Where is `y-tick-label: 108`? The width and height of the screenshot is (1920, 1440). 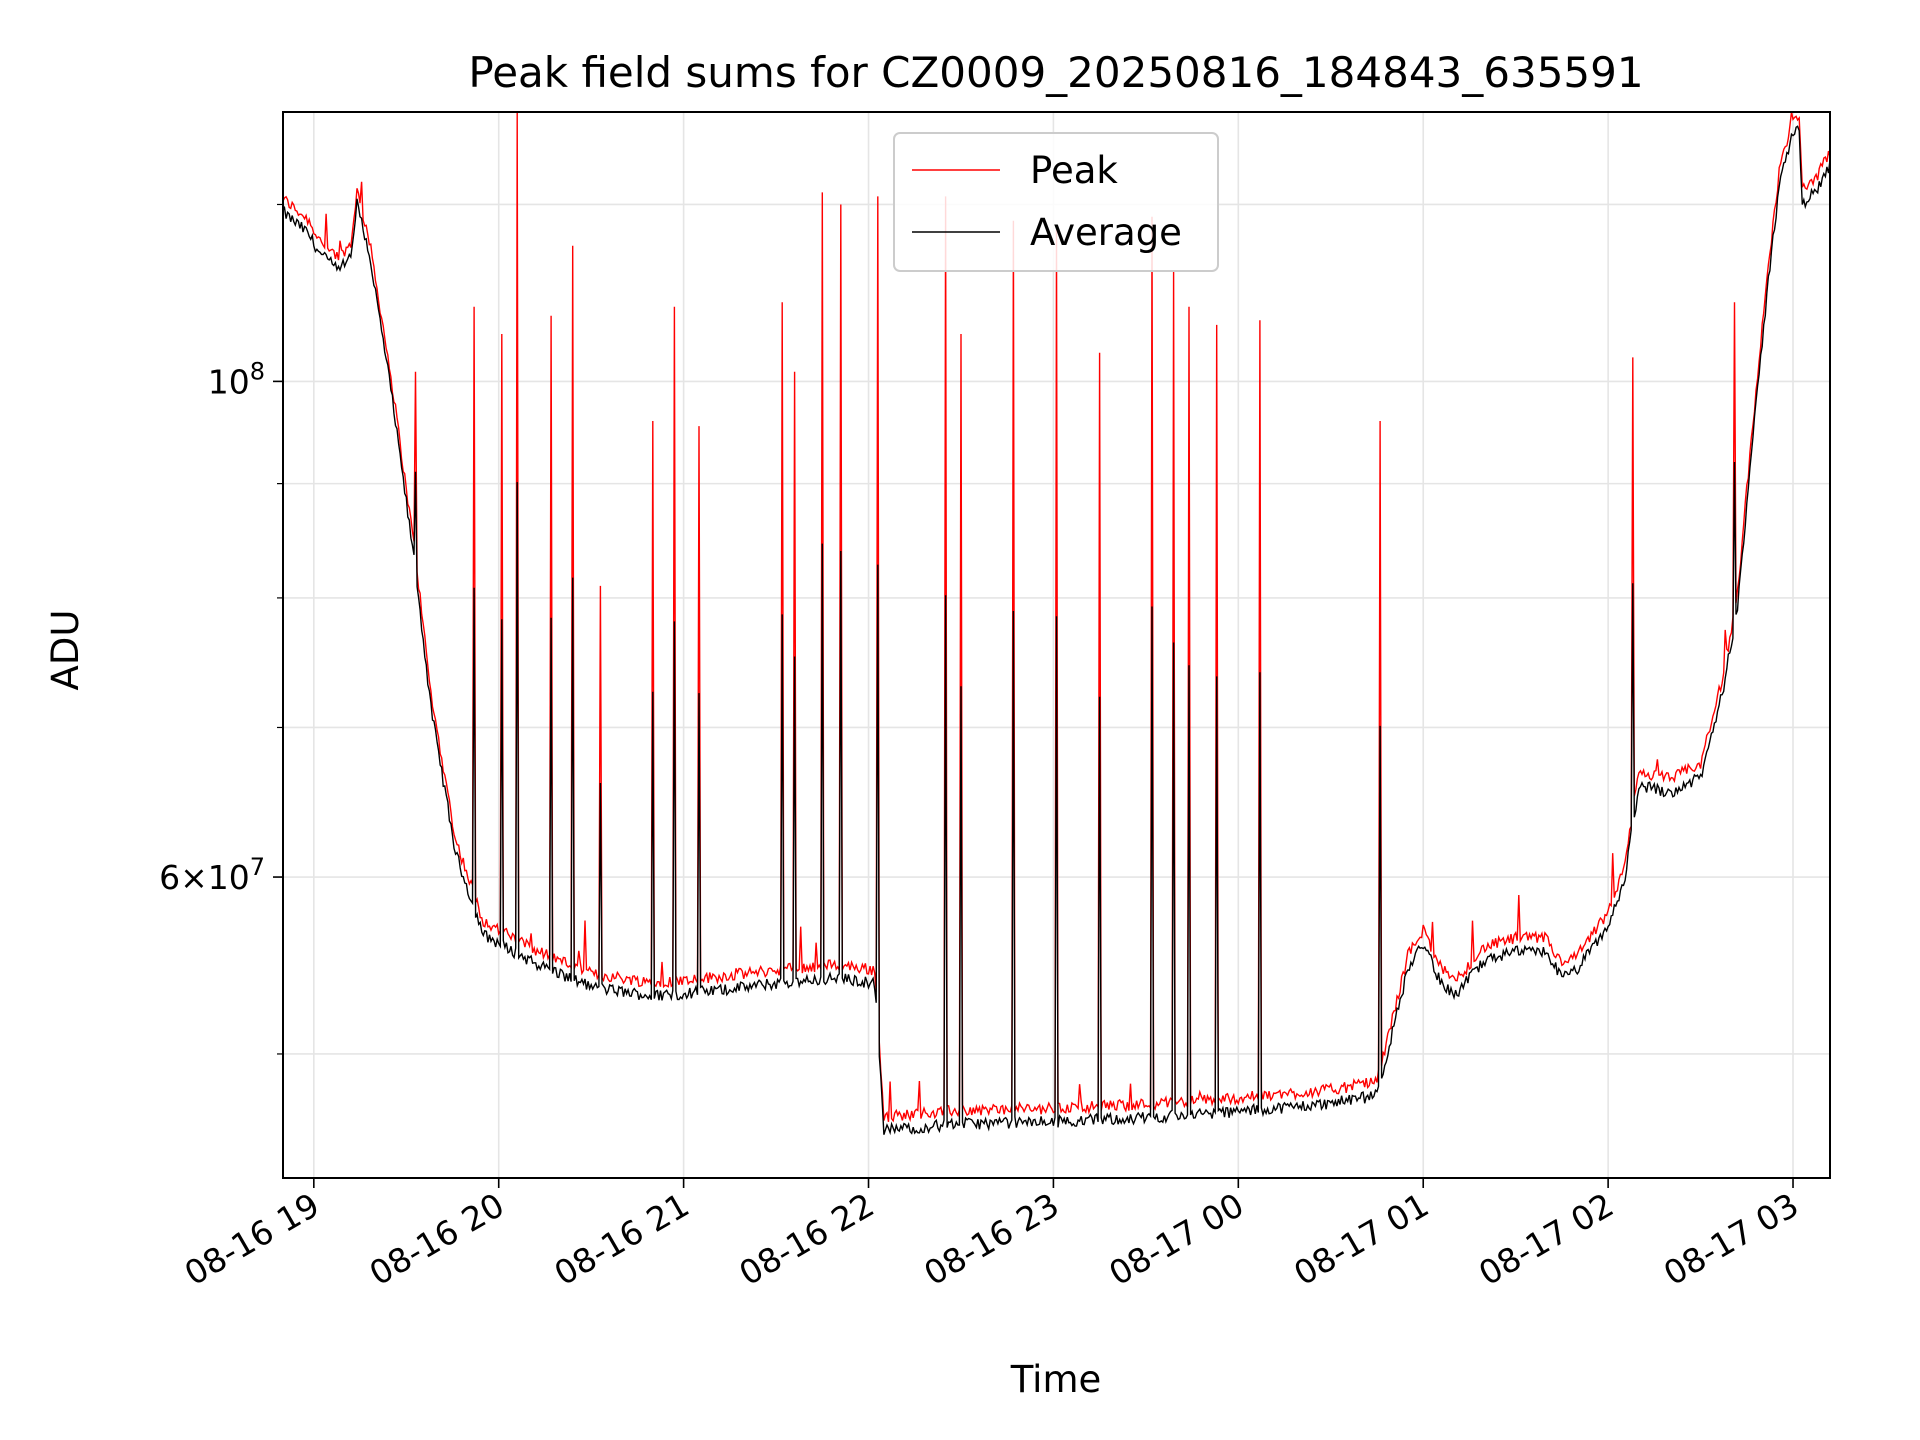 y-tick-label: 108 is located at coordinates (236, 379).